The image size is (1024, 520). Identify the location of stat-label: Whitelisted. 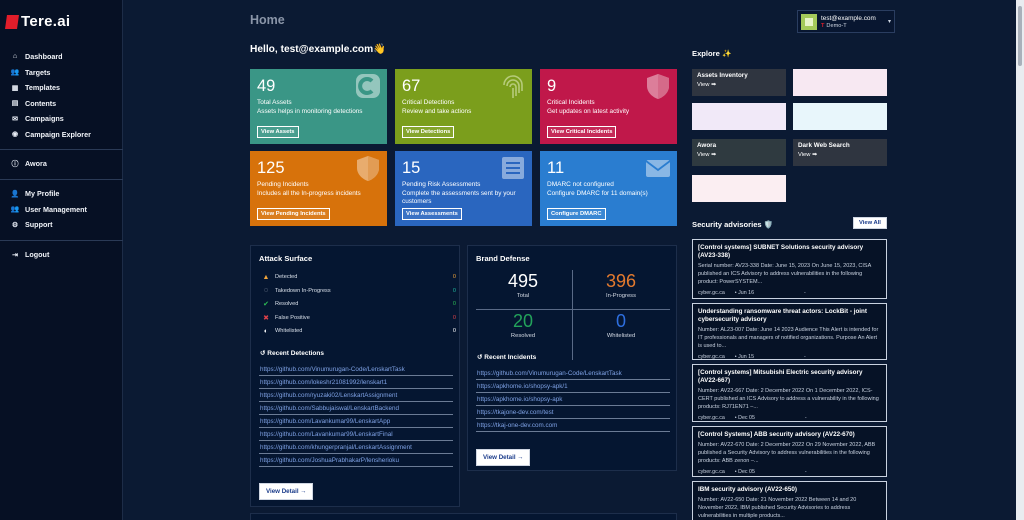
(621, 336).